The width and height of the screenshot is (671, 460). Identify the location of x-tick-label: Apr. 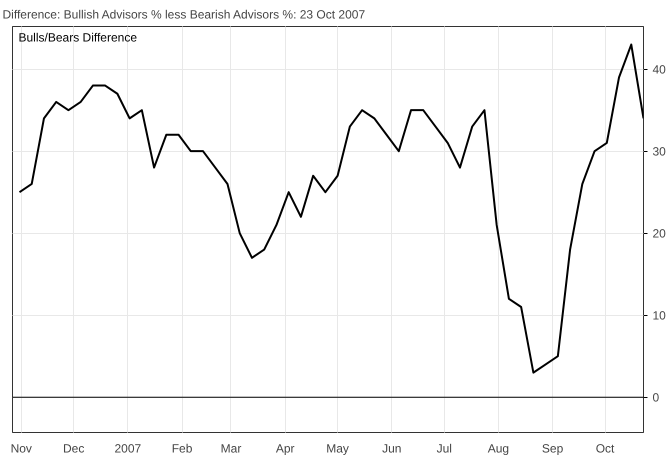
(285, 449).